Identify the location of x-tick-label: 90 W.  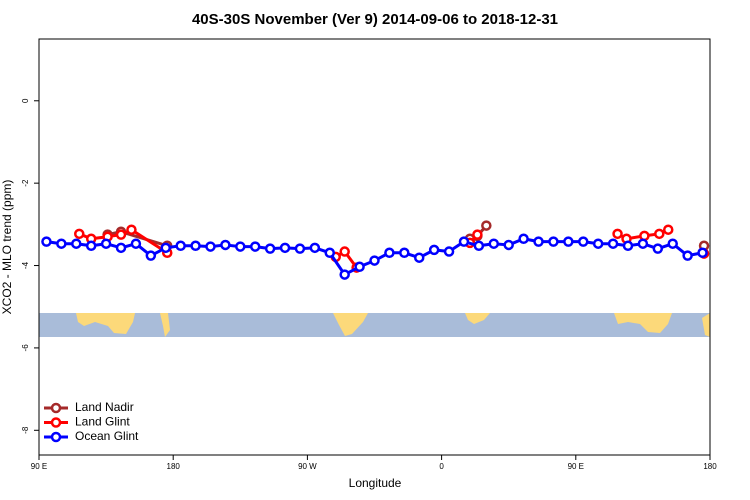
(307, 466).